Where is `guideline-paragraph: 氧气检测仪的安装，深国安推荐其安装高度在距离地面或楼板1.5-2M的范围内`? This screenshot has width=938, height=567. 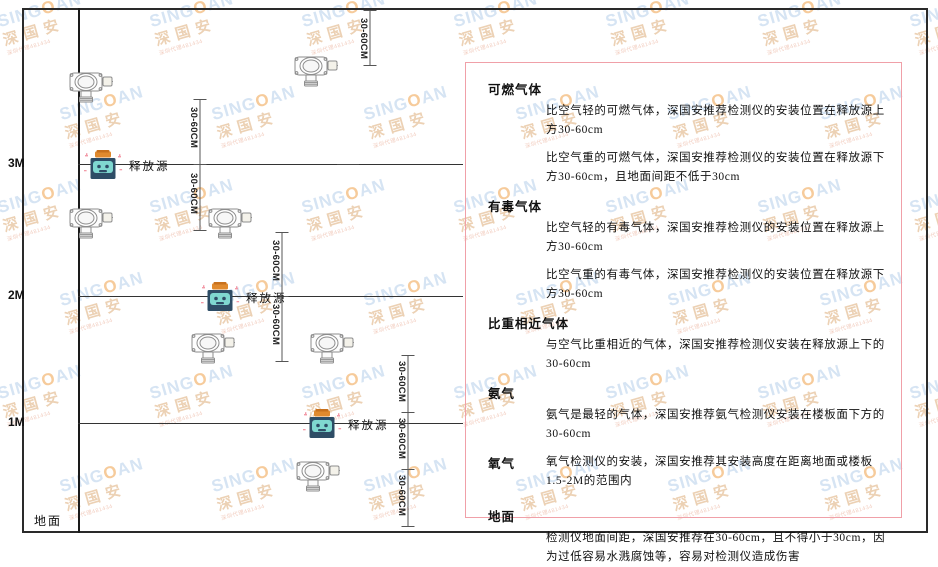
guideline-paragraph: 氧气检测仪的安装，深国安推荐其安装高度在距离地面或楼板1.5-2M的范围内 is located at coordinates (709, 471).